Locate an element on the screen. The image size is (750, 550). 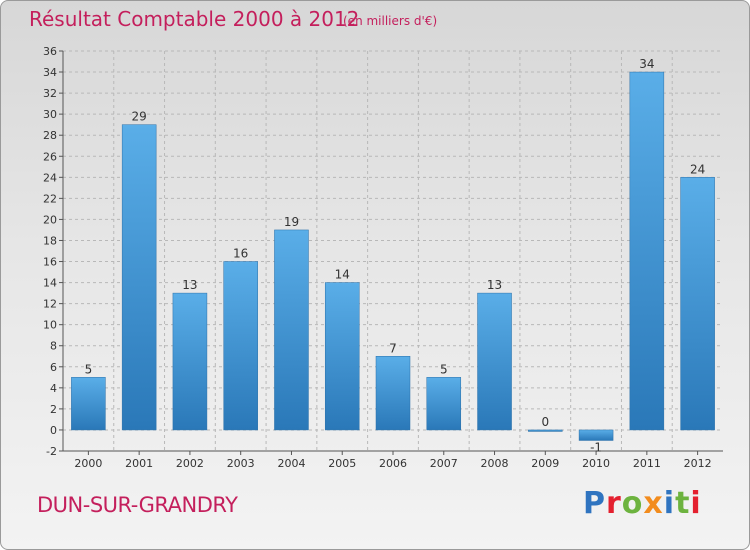
data-label: 24 is located at coordinates (697, 169).